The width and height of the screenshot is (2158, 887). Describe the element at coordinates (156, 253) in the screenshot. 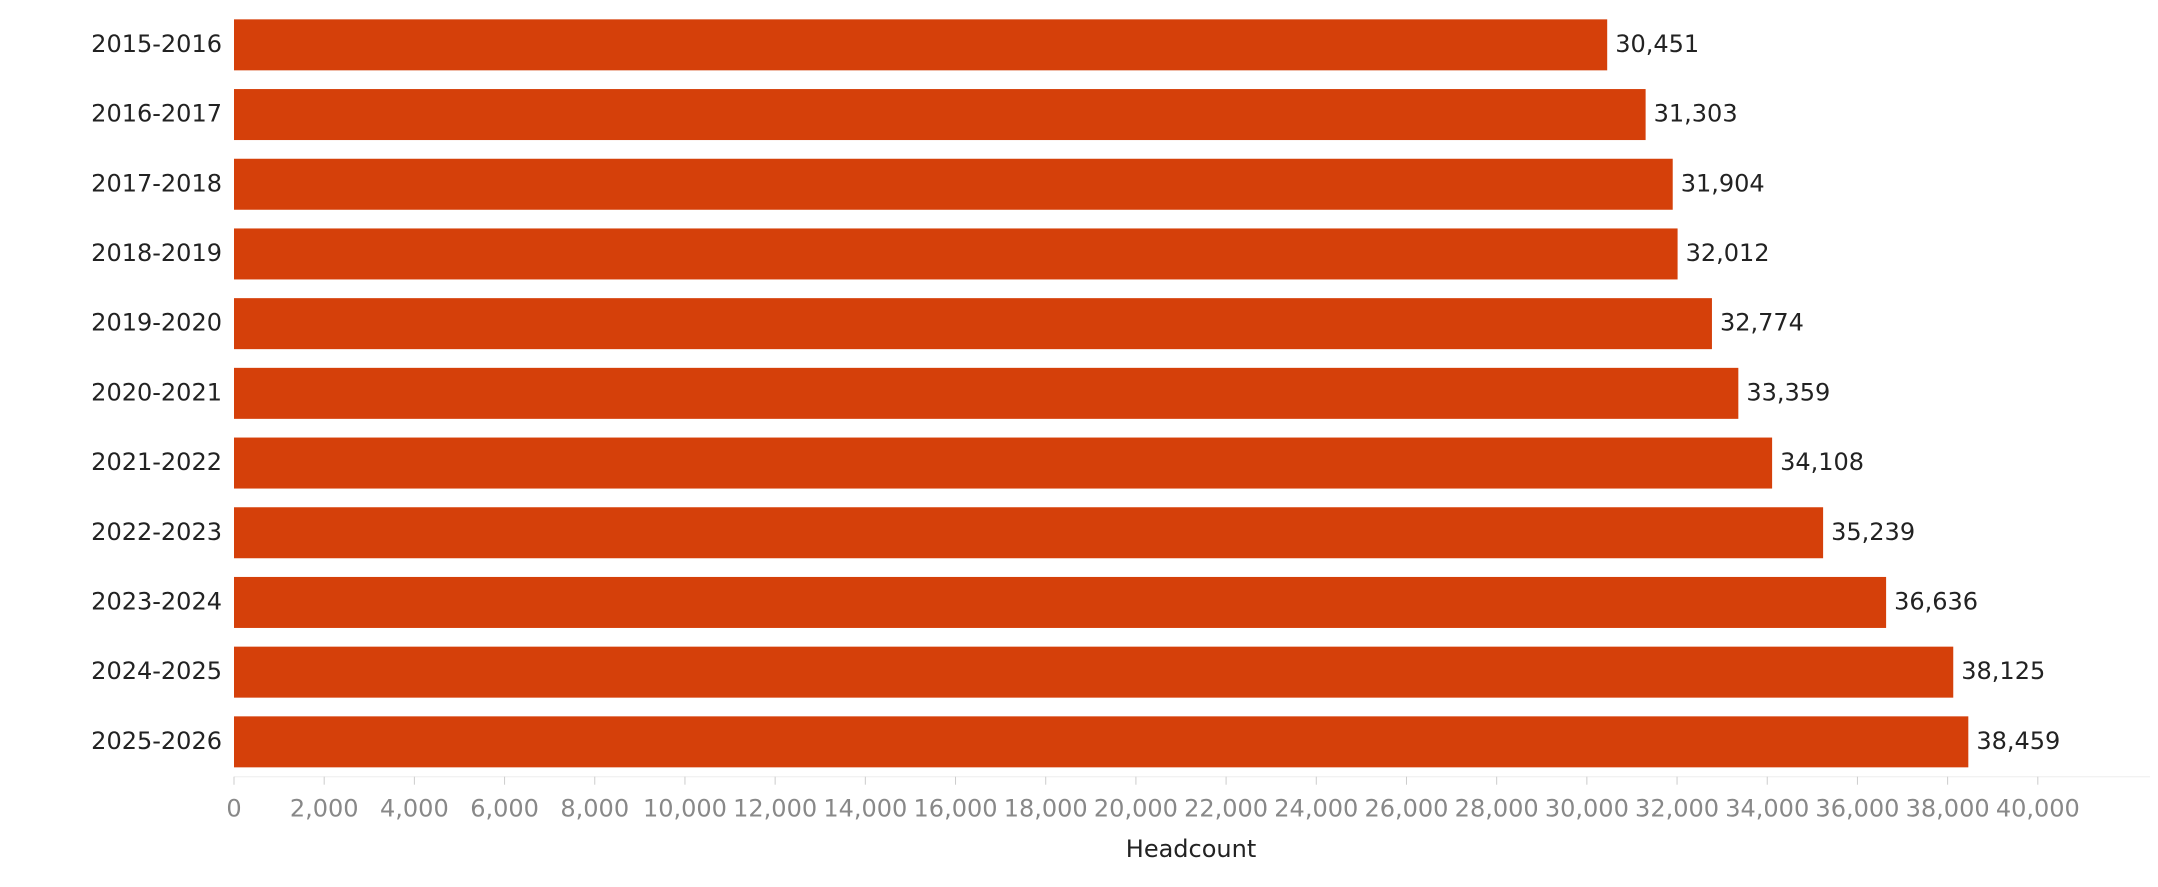

I see `y-tick-label: 2018-2019` at that location.